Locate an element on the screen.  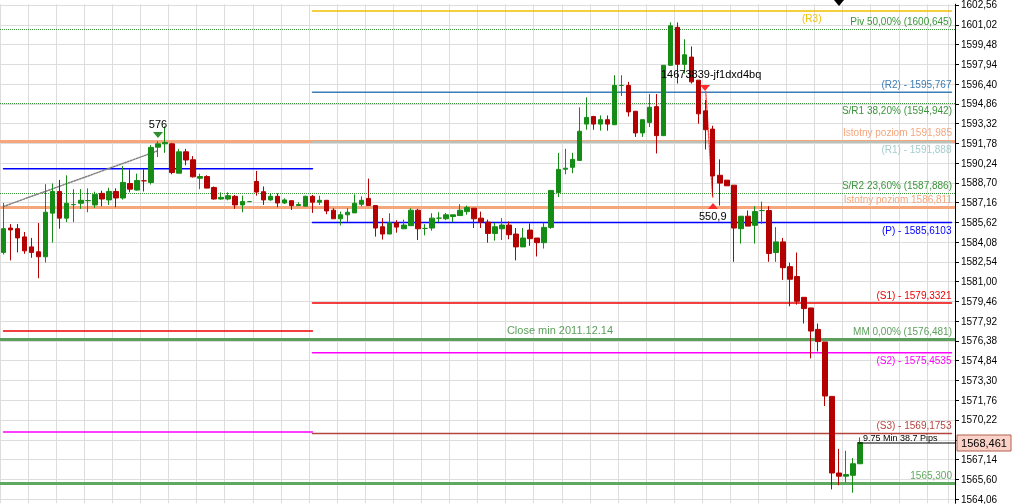
ref-line-label: Istotny poziom 1586,811 is located at coordinates (898, 199).